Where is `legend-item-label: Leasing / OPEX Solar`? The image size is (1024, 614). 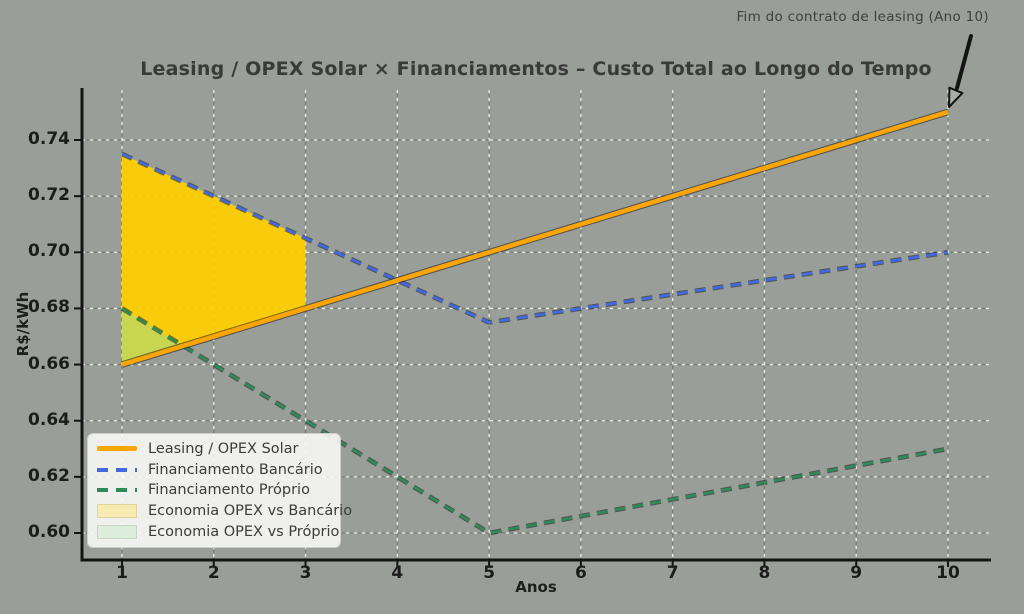 legend-item-label: Leasing / OPEX Solar is located at coordinates (223, 448).